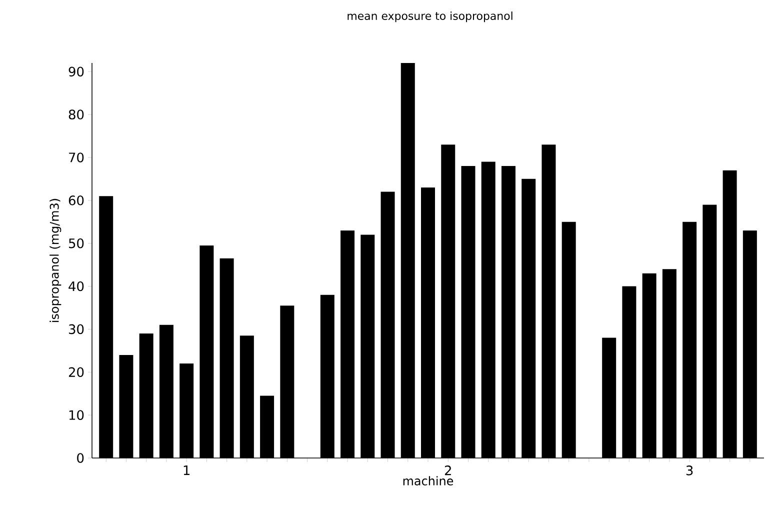 Image resolution: width=767 pixels, height=506 pixels. Describe the element at coordinates (428, 481) in the screenshot. I see `x-axis-title: machine` at that location.